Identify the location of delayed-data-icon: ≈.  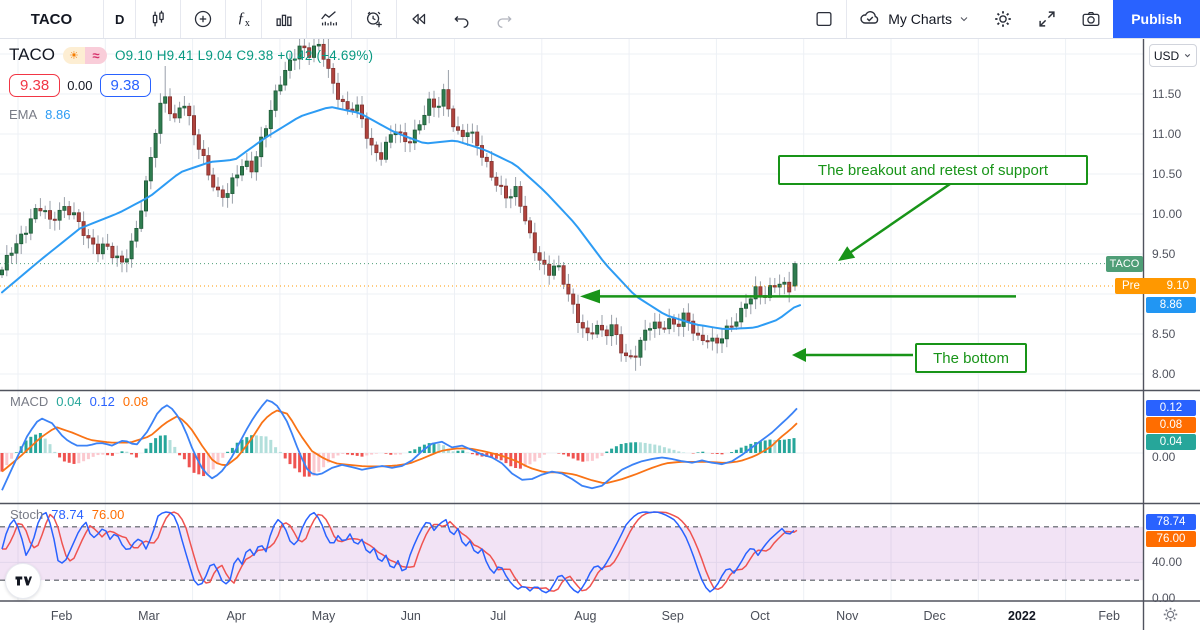
(95, 55).